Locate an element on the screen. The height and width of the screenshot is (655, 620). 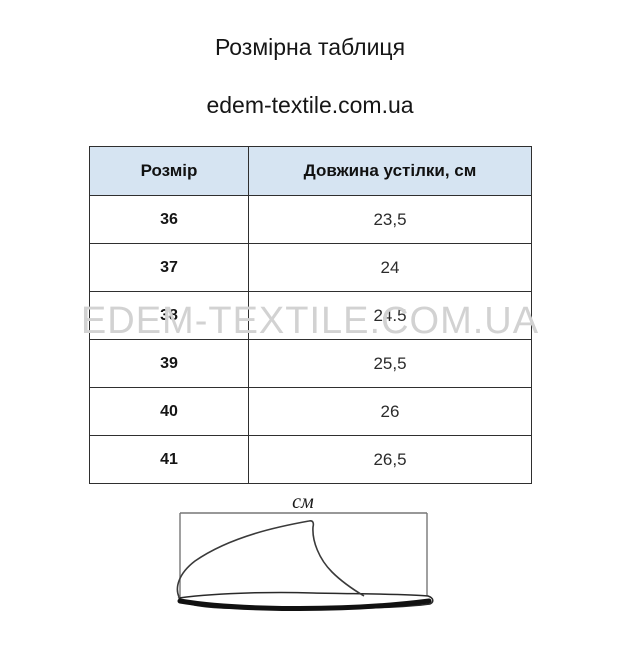
measurement-line is located at coordinates (303, 556).